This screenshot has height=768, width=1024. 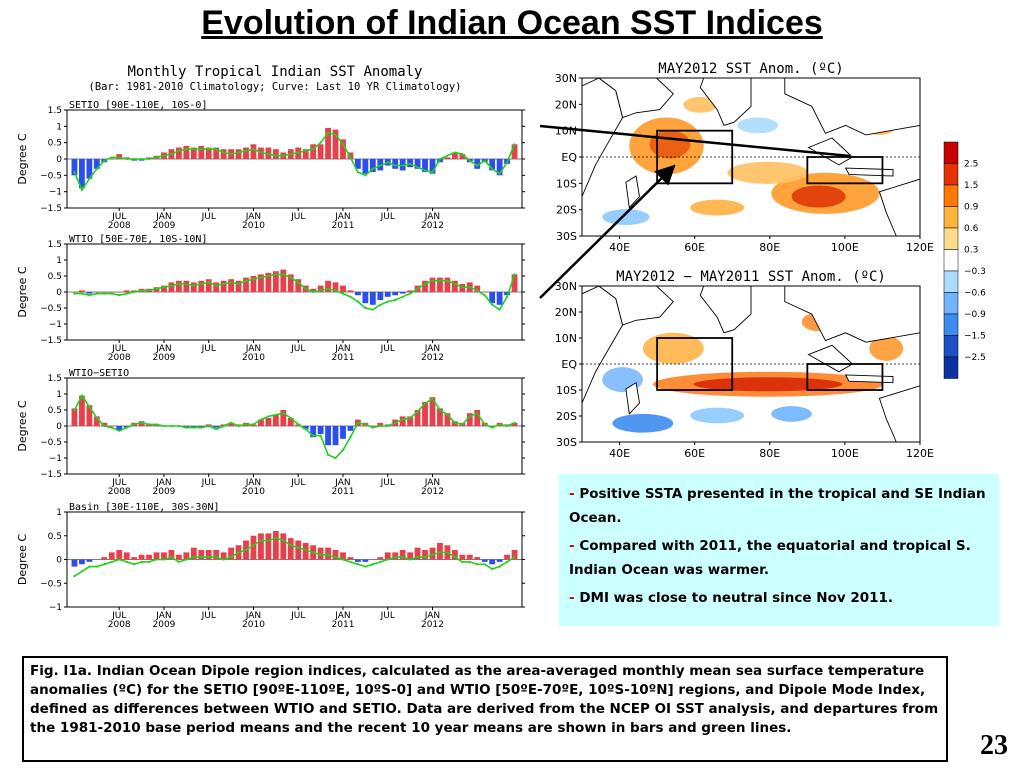 I want to click on lon-label: 60E, so click(x=694, y=247).